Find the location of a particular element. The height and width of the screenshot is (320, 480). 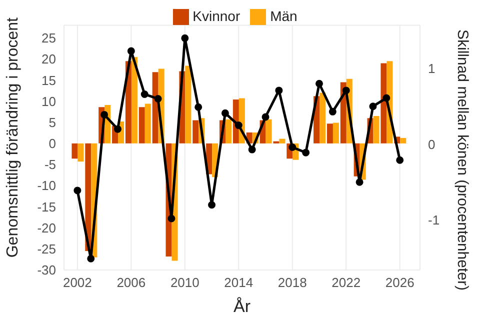

y-tick-label: -15 is located at coordinates (46, 206).